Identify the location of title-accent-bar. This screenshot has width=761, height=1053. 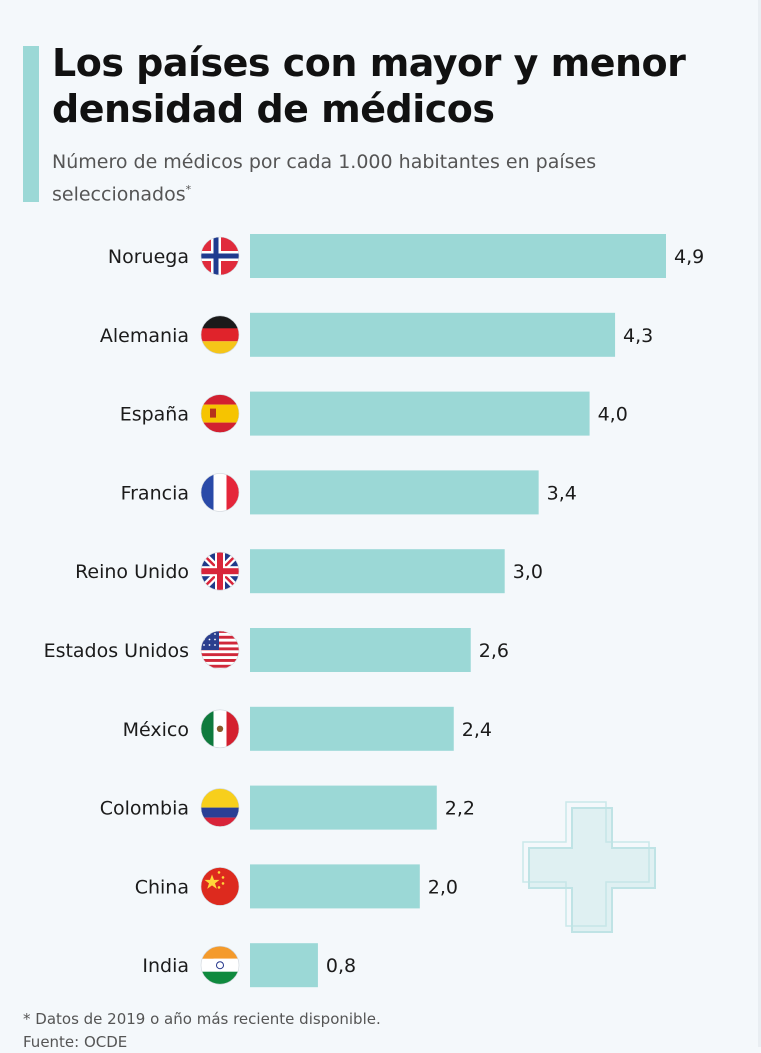
(31, 124).